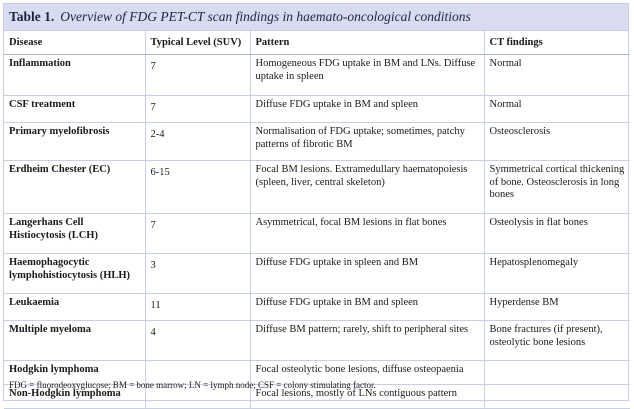  Describe the element at coordinates (74, 43) in the screenshot. I see `header-disease: Disease` at that location.